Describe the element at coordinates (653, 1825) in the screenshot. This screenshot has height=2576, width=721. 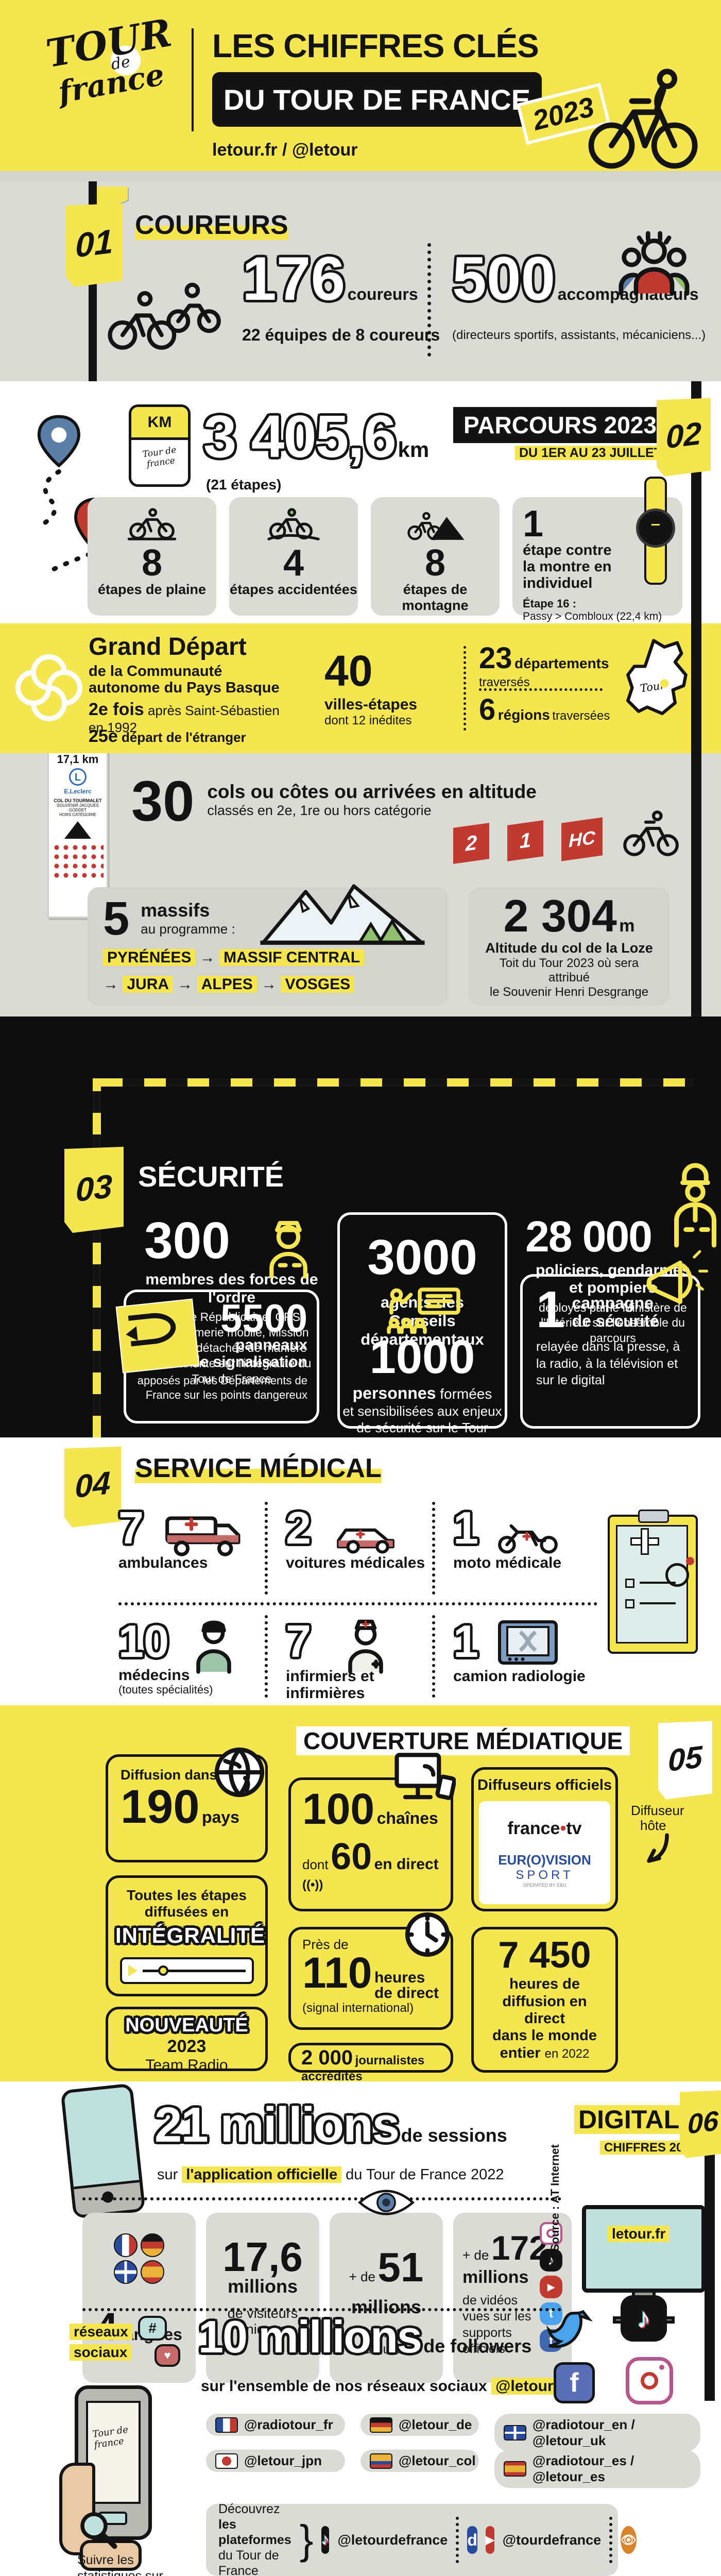
I see `diffuseur-hote-label2: hôte` at that location.